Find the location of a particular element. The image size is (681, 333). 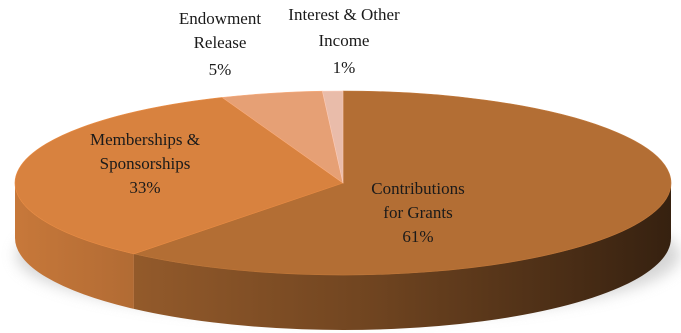

slice-name-line: Interest & Other is located at coordinates (344, 14).